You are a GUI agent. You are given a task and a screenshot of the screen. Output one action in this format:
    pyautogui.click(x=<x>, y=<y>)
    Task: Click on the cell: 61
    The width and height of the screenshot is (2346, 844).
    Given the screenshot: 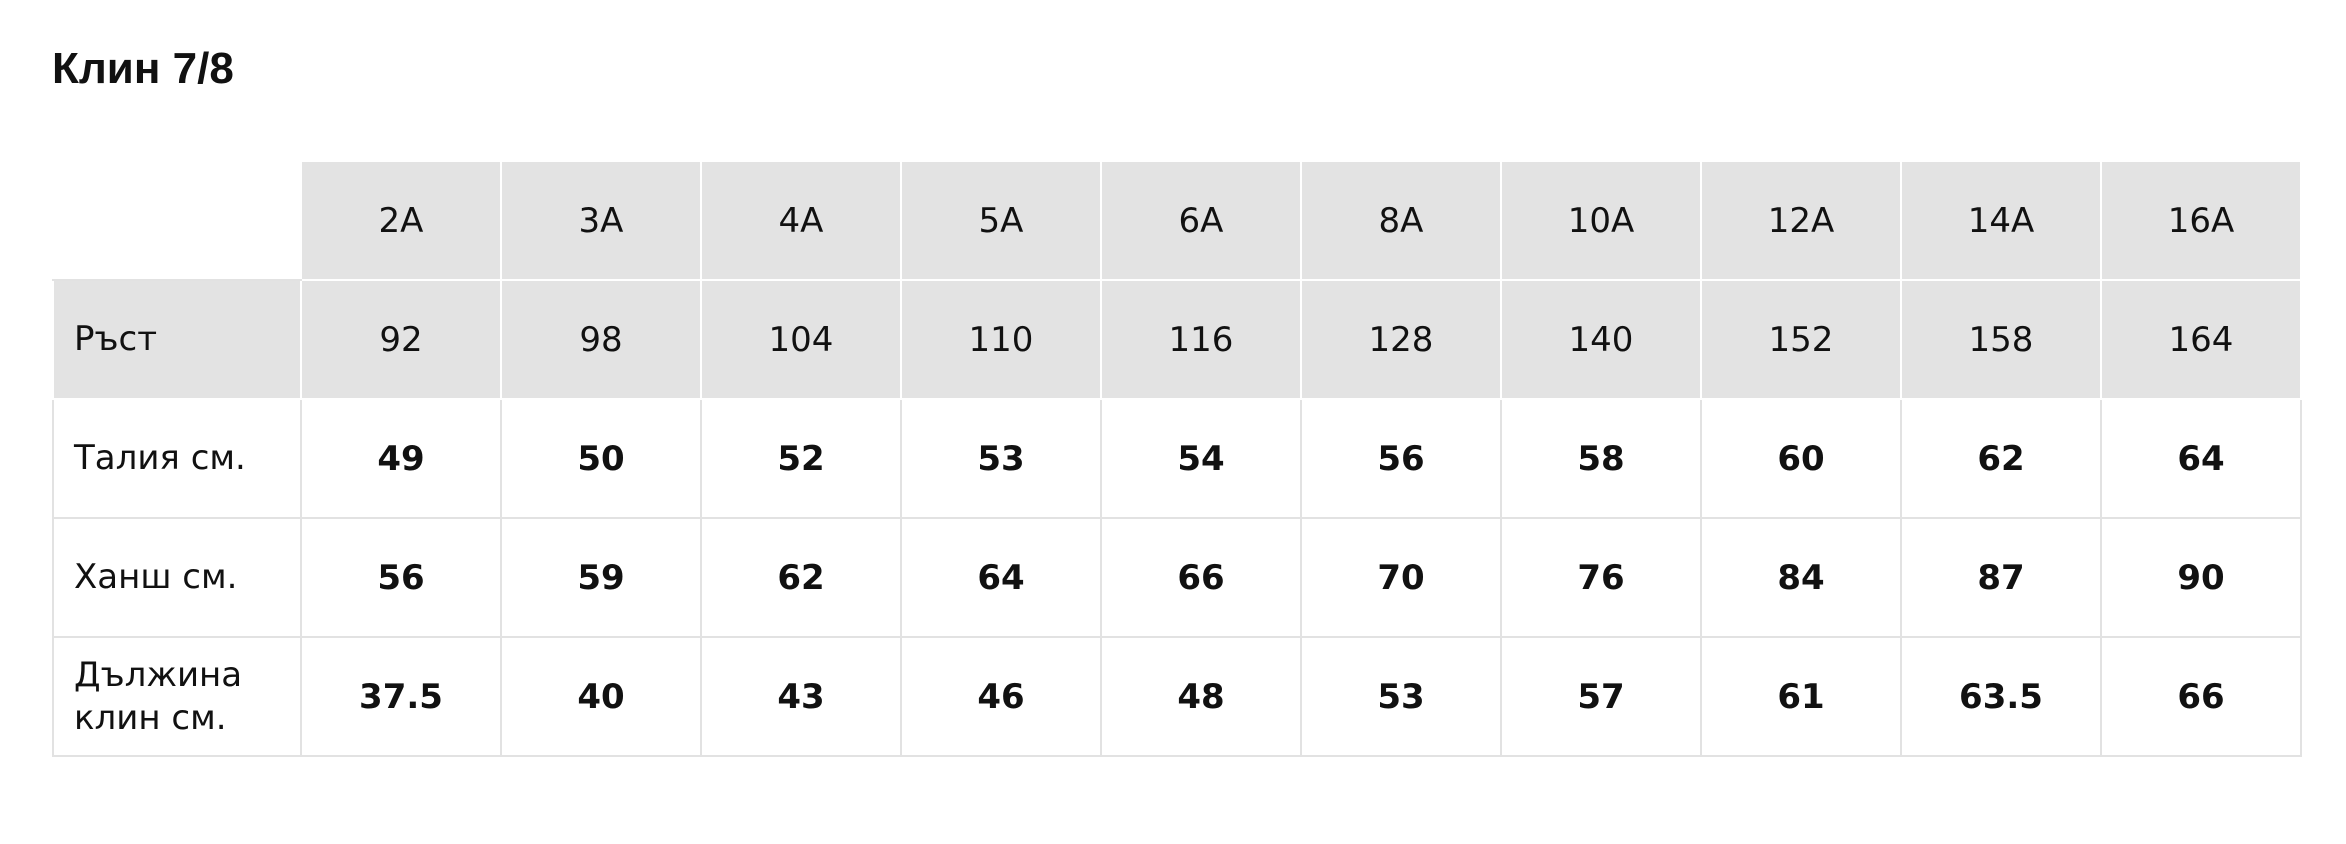 What is the action you would take?
    pyautogui.click(x=1801, y=696)
    